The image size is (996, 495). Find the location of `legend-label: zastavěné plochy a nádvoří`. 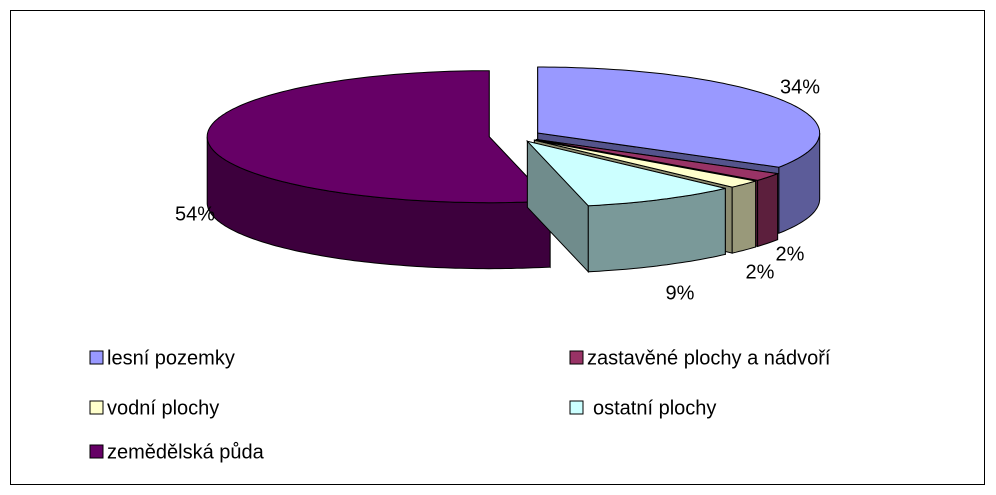

legend-label: zastavěné plochy a nádvoří is located at coordinates (709, 358).